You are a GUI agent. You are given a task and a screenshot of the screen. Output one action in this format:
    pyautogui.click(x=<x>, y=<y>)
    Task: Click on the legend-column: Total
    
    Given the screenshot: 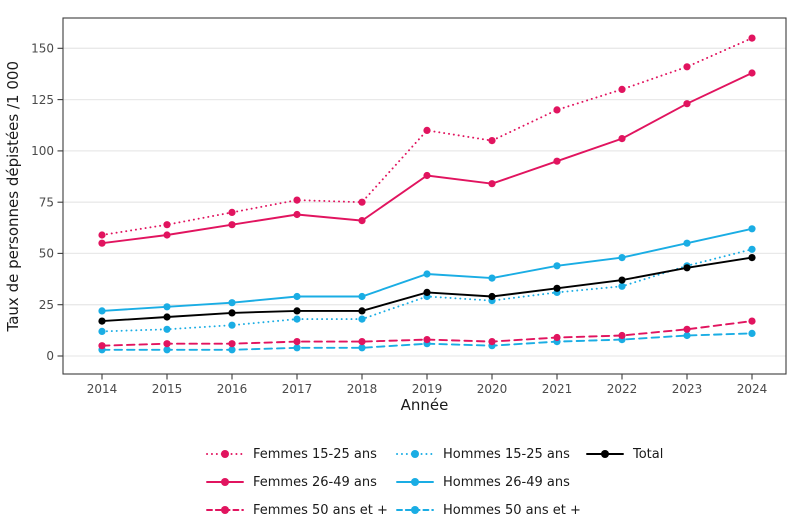 What is the action you would take?
    pyautogui.click(x=624, y=454)
    